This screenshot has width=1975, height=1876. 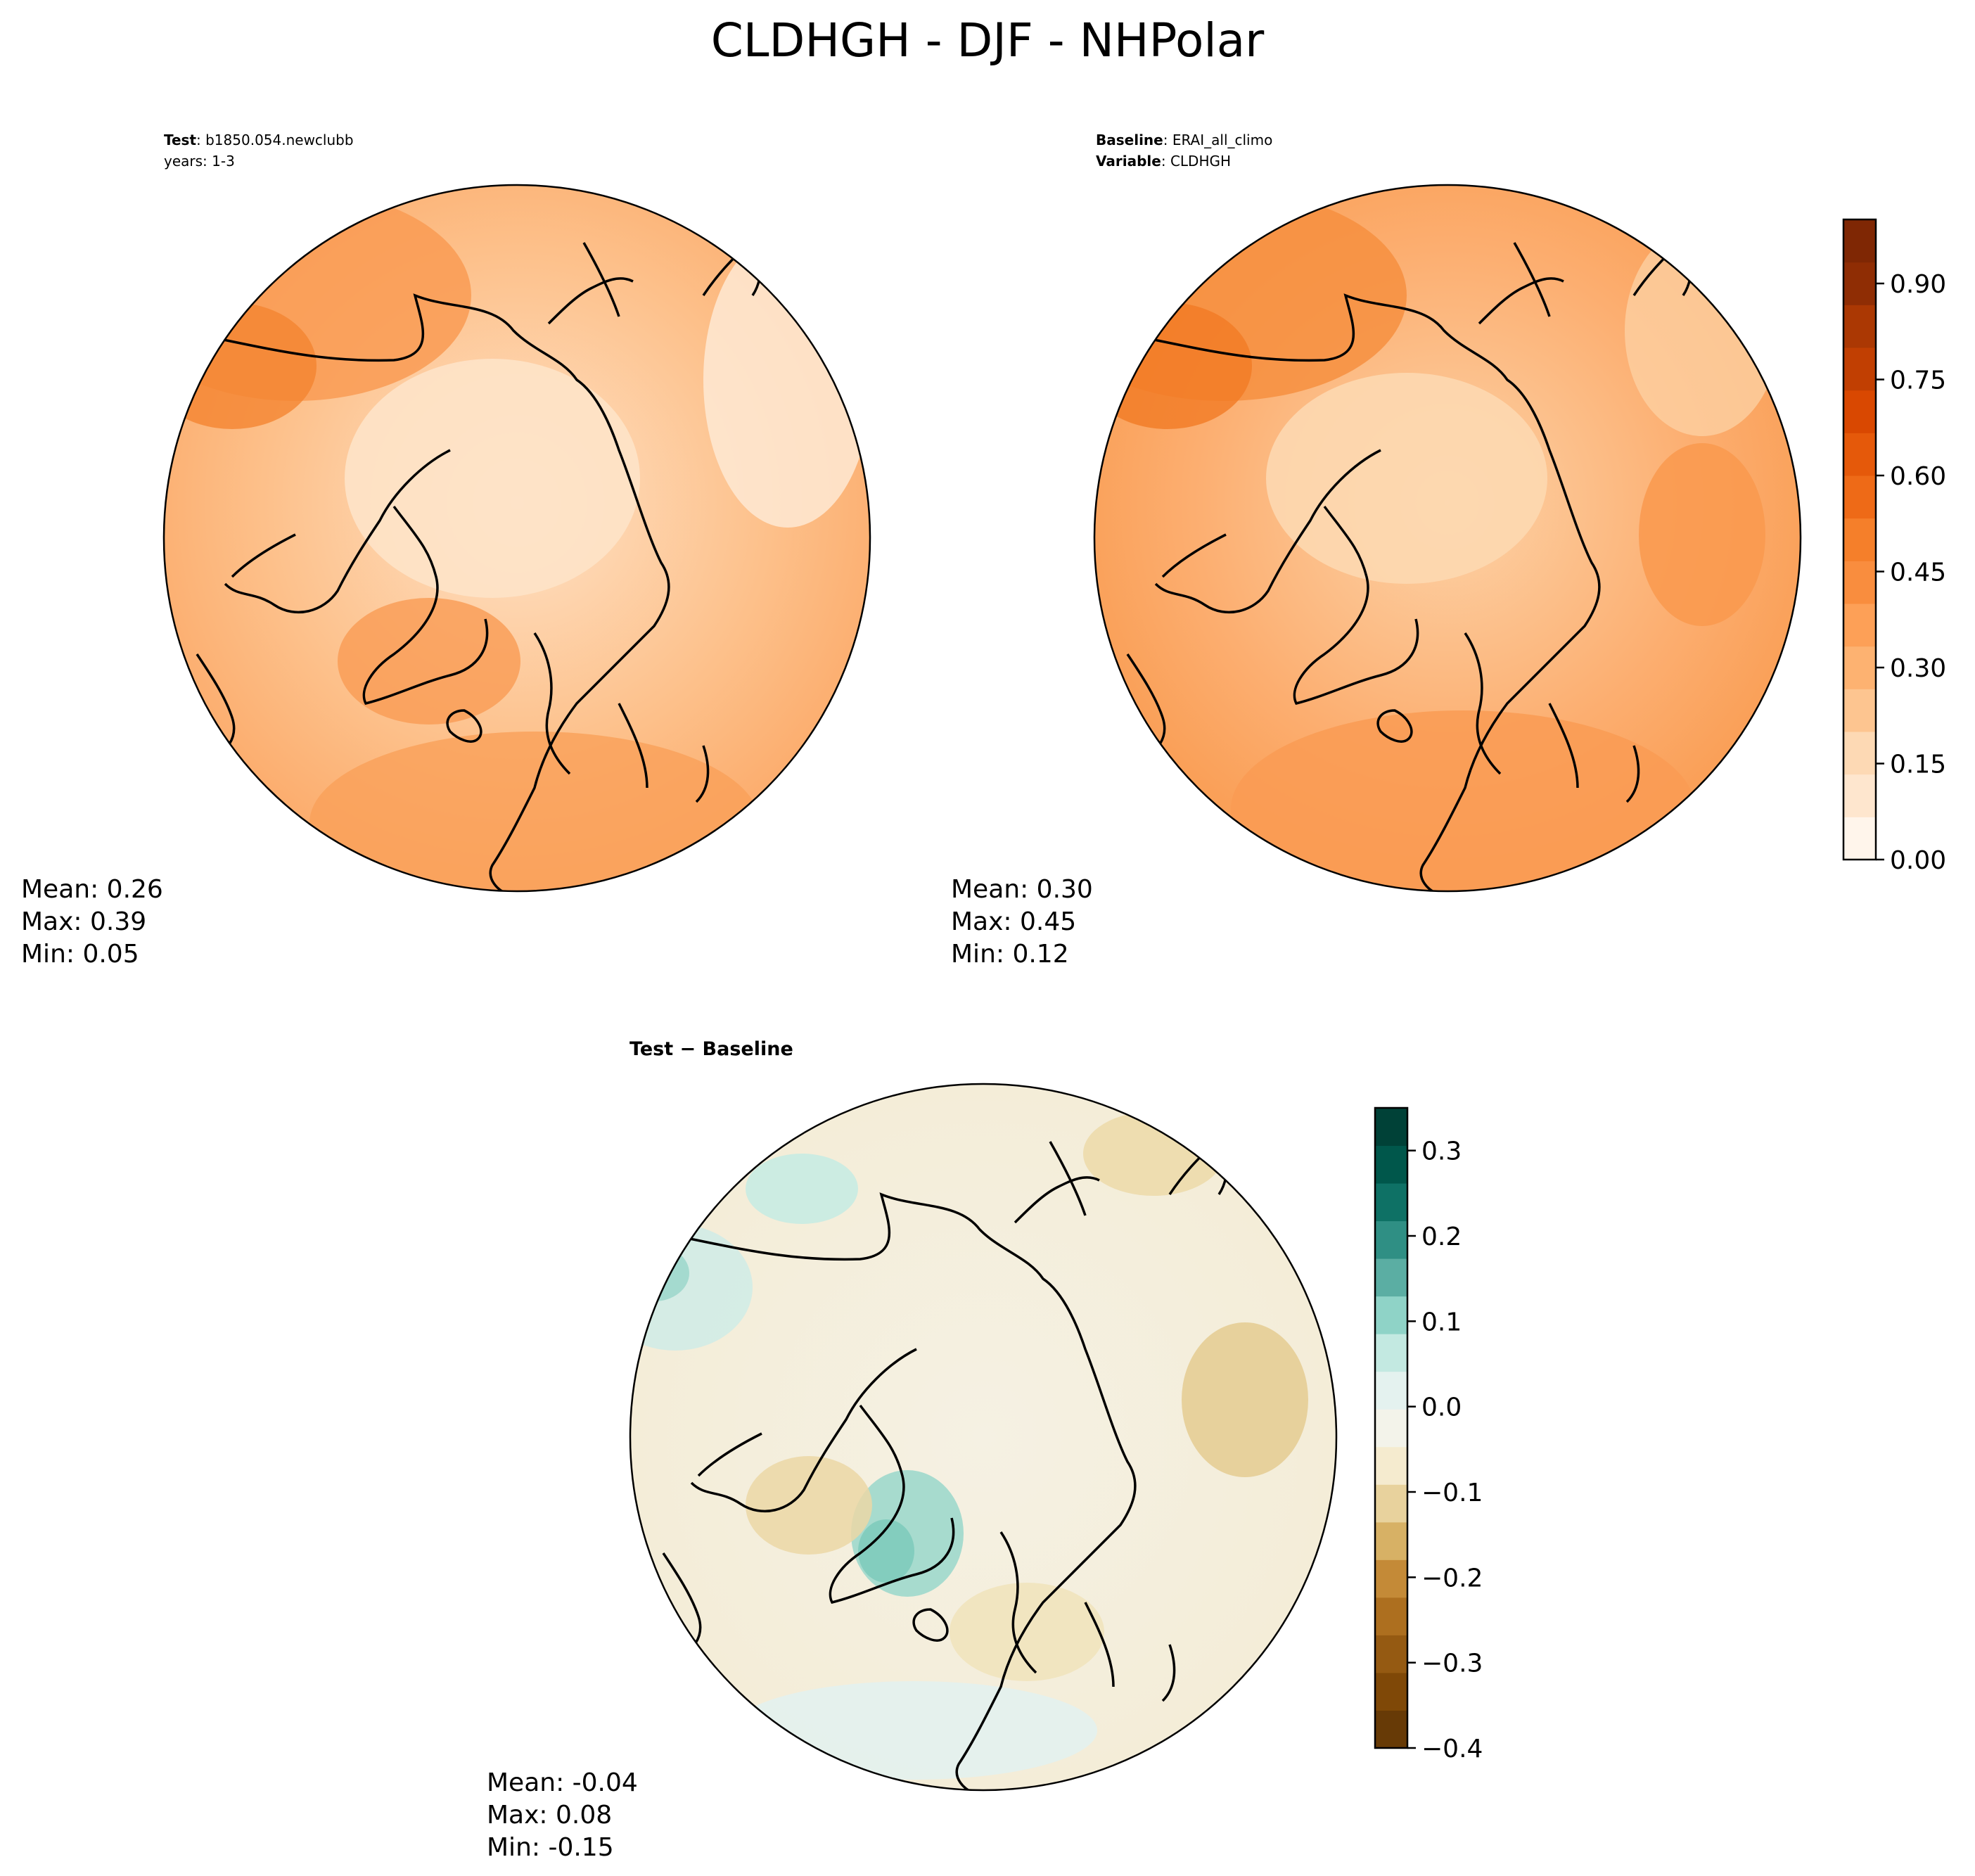 What do you see at coordinates (1702, 534) in the screenshot?
I see `map-baseline-blob-east` at bounding box center [1702, 534].